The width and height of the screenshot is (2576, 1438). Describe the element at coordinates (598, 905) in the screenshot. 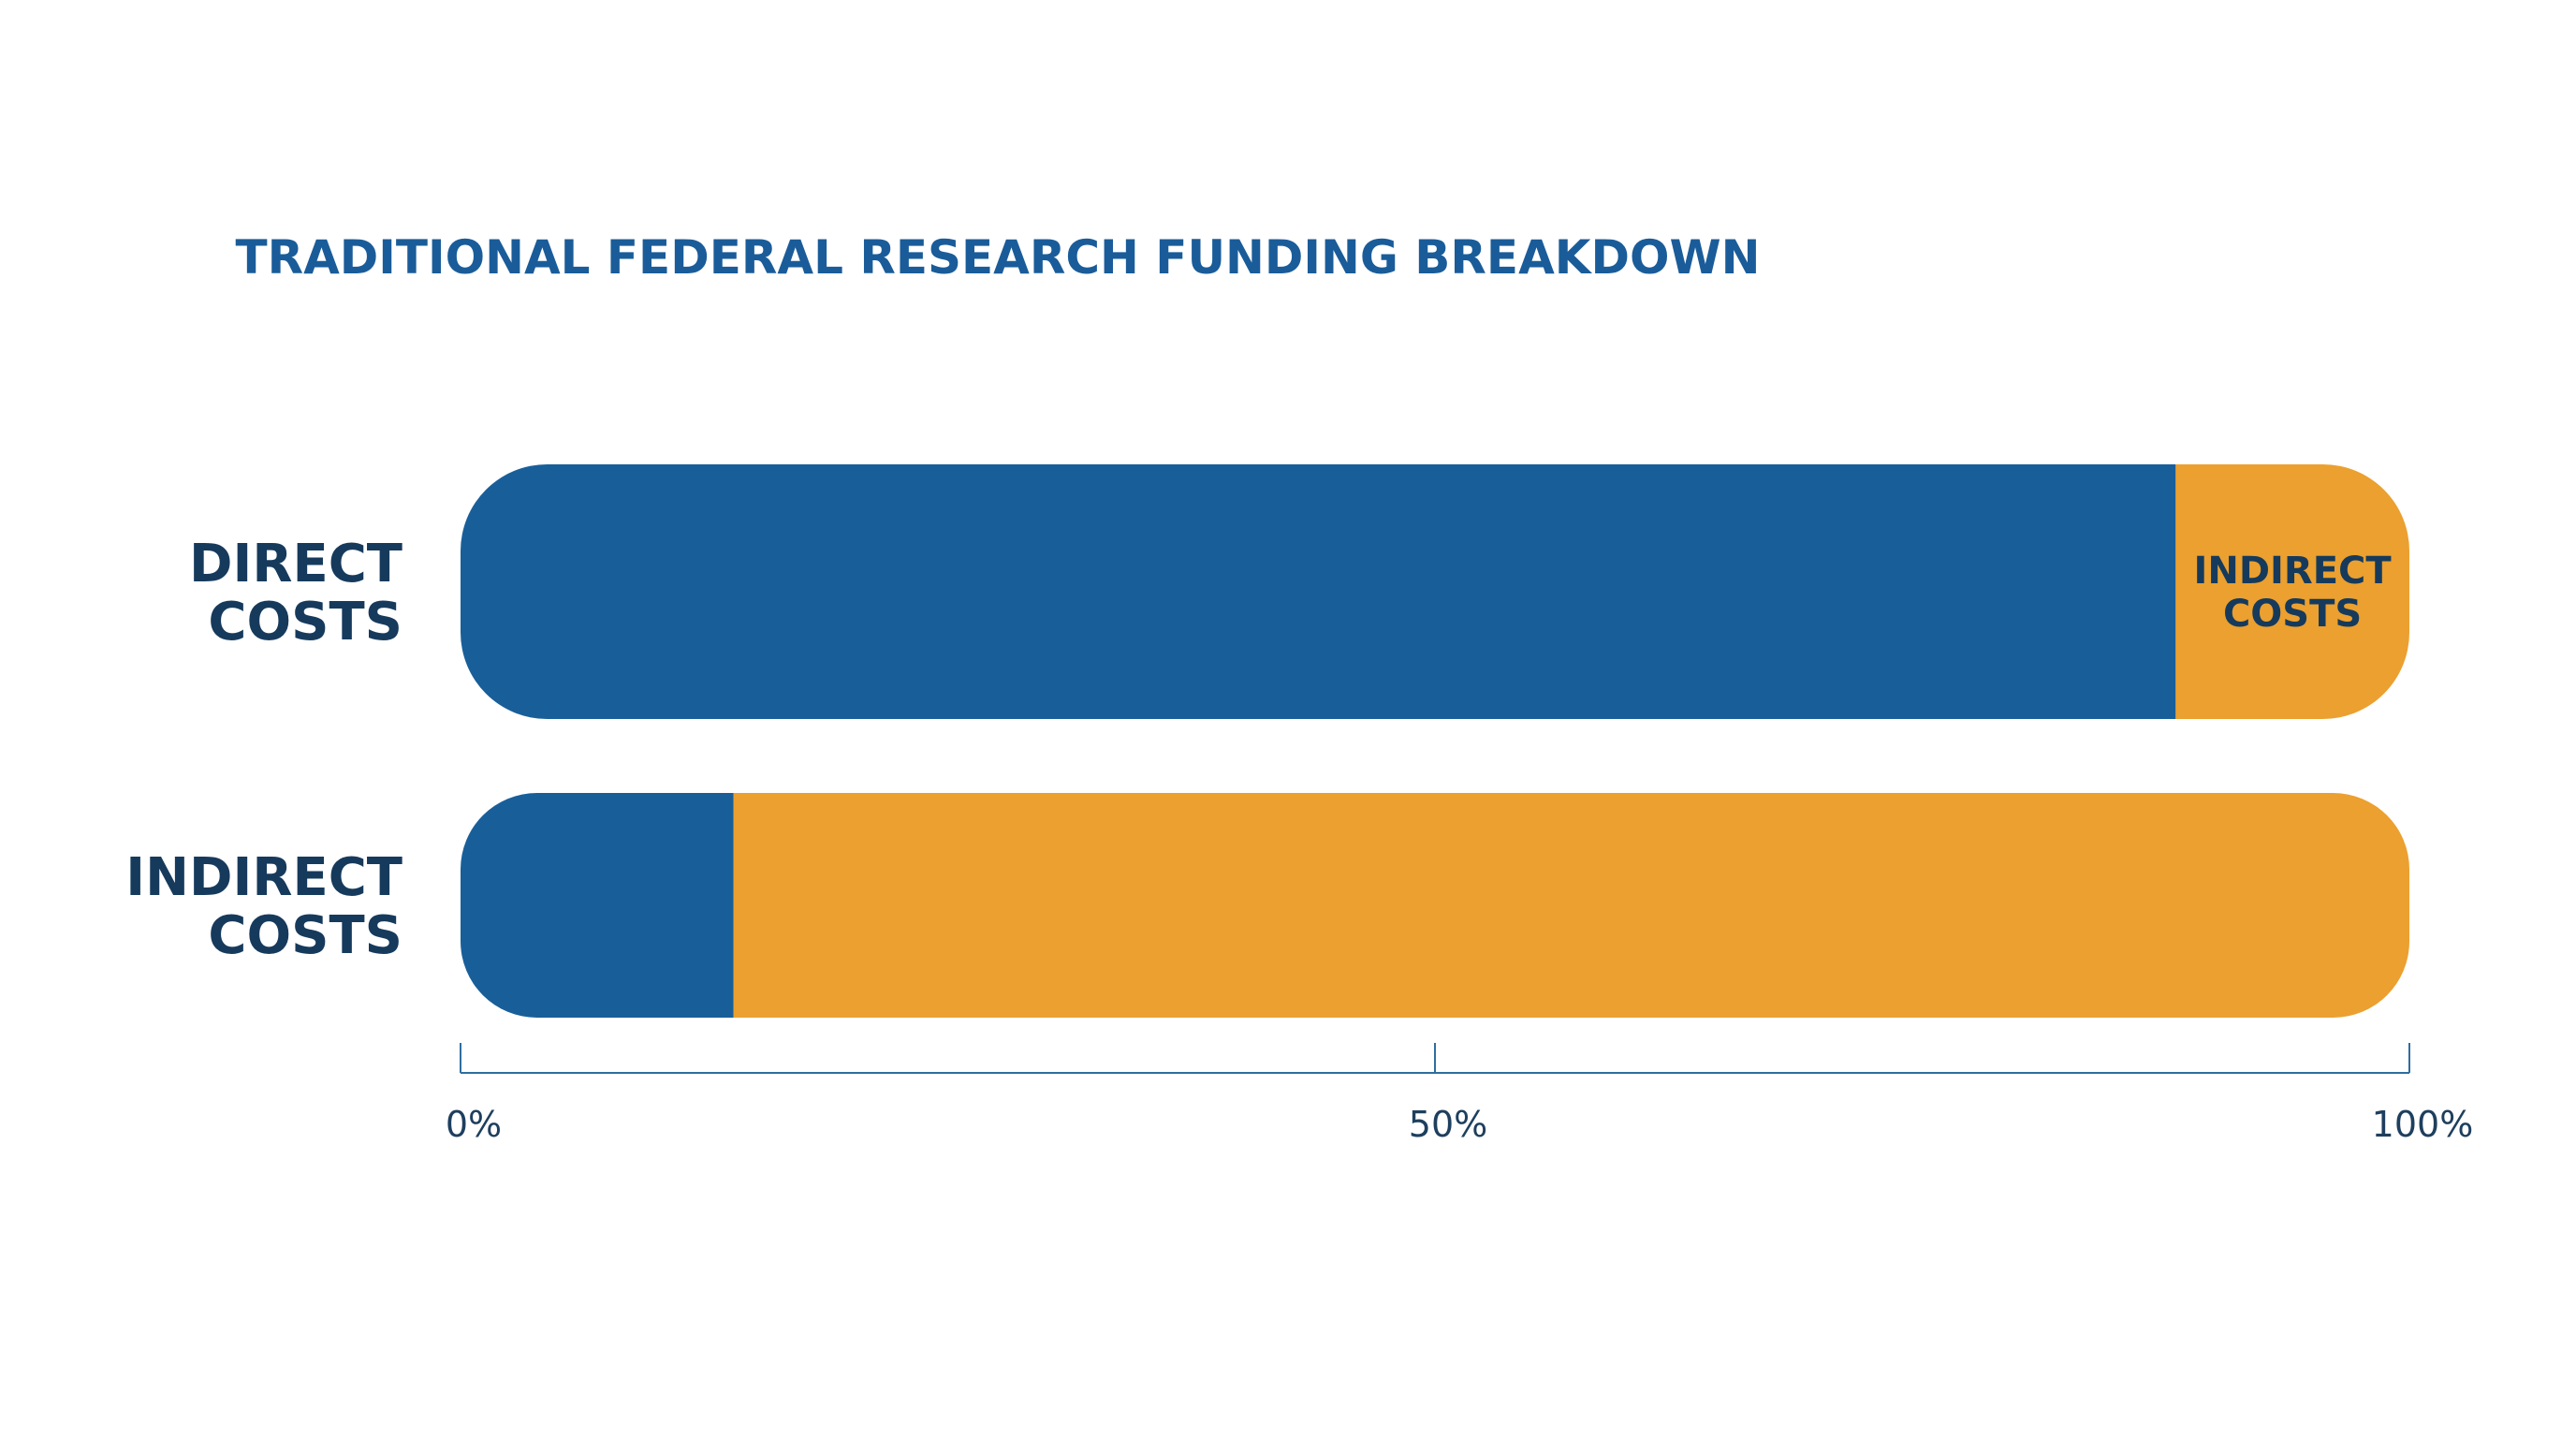

I see `bar-segment-row2-series1` at that location.